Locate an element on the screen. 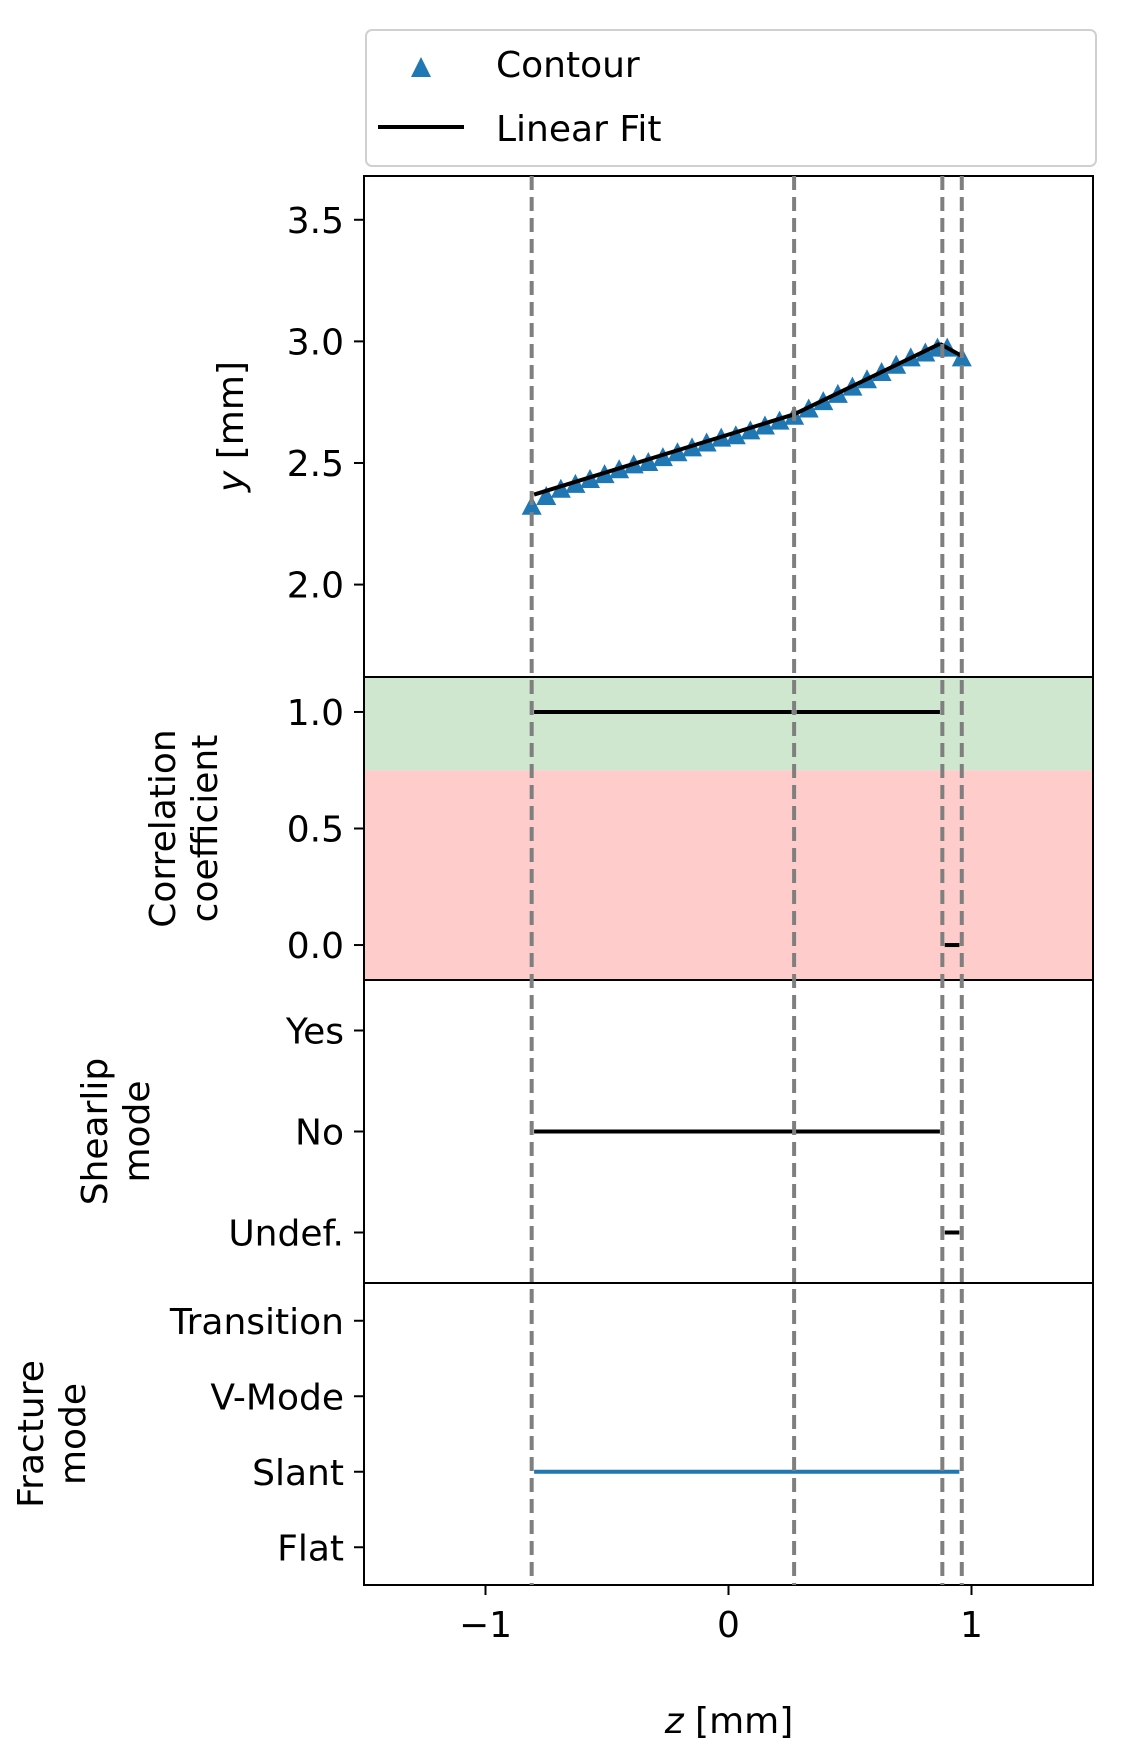 The height and width of the screenshot is (1763, 1136). y-tick-label: Transition is located at coordinates (256, 1322).